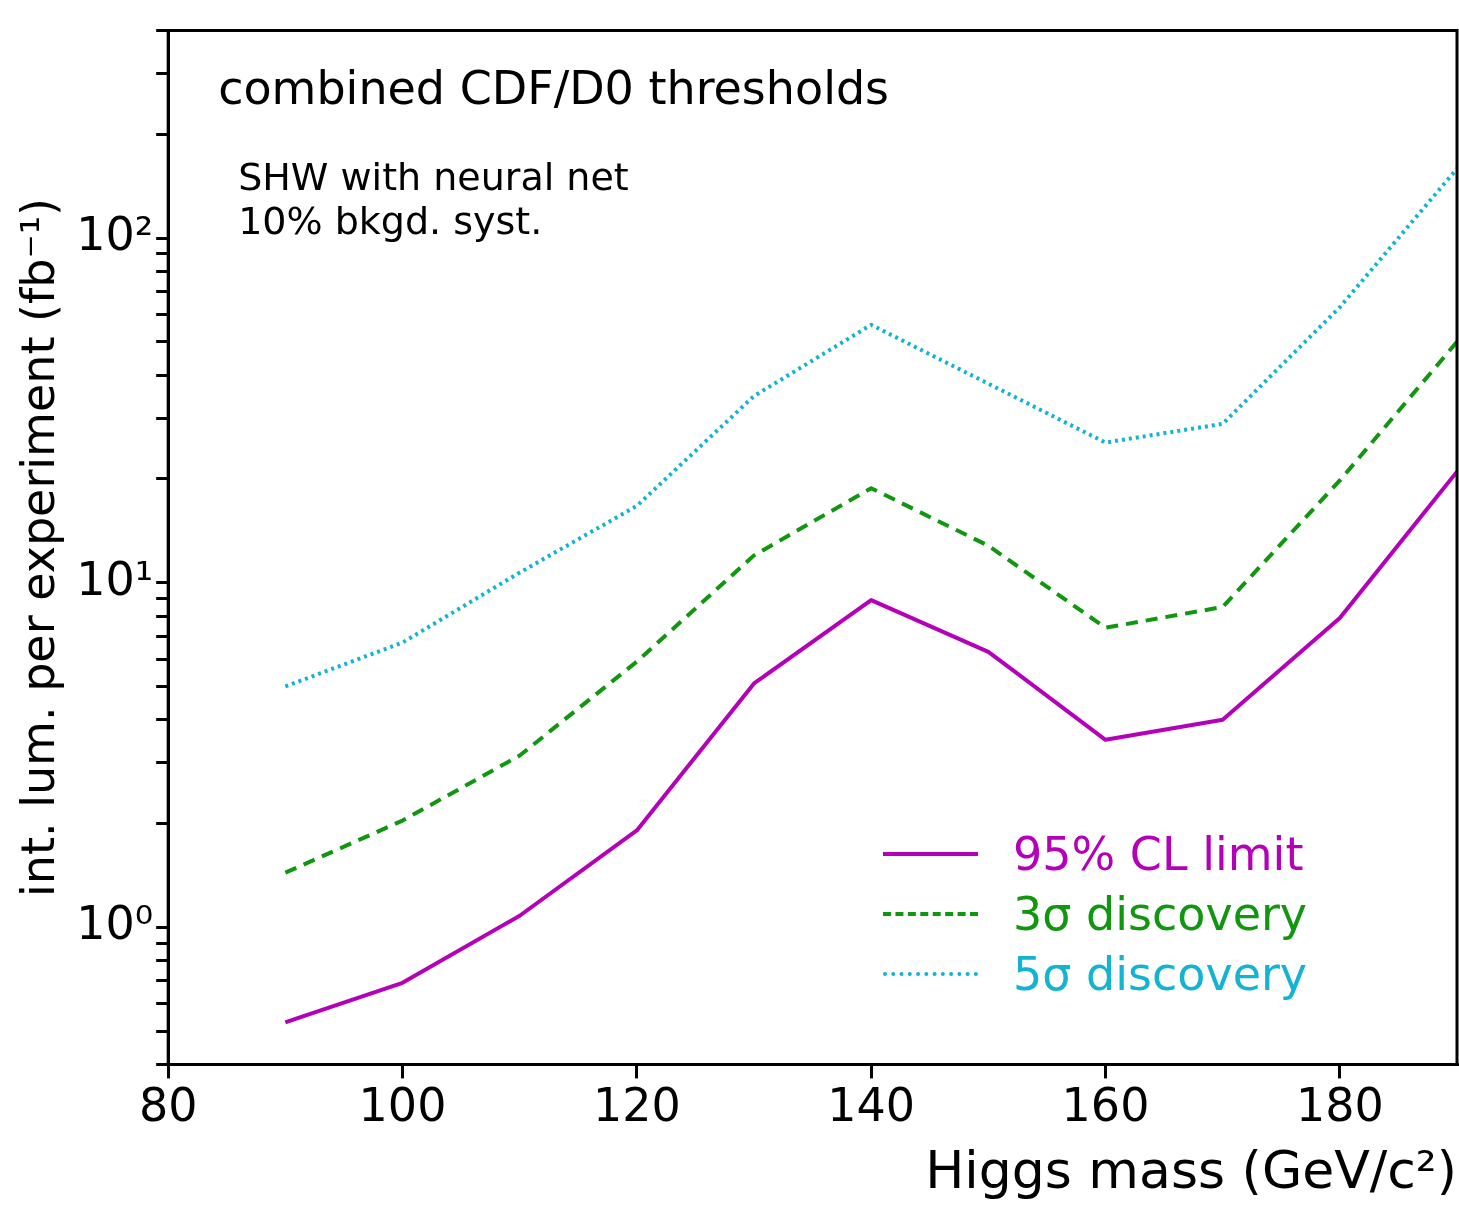 The image size is (1459, 1220). I want to click on x-tick-label: 140, so click(871, 1104).